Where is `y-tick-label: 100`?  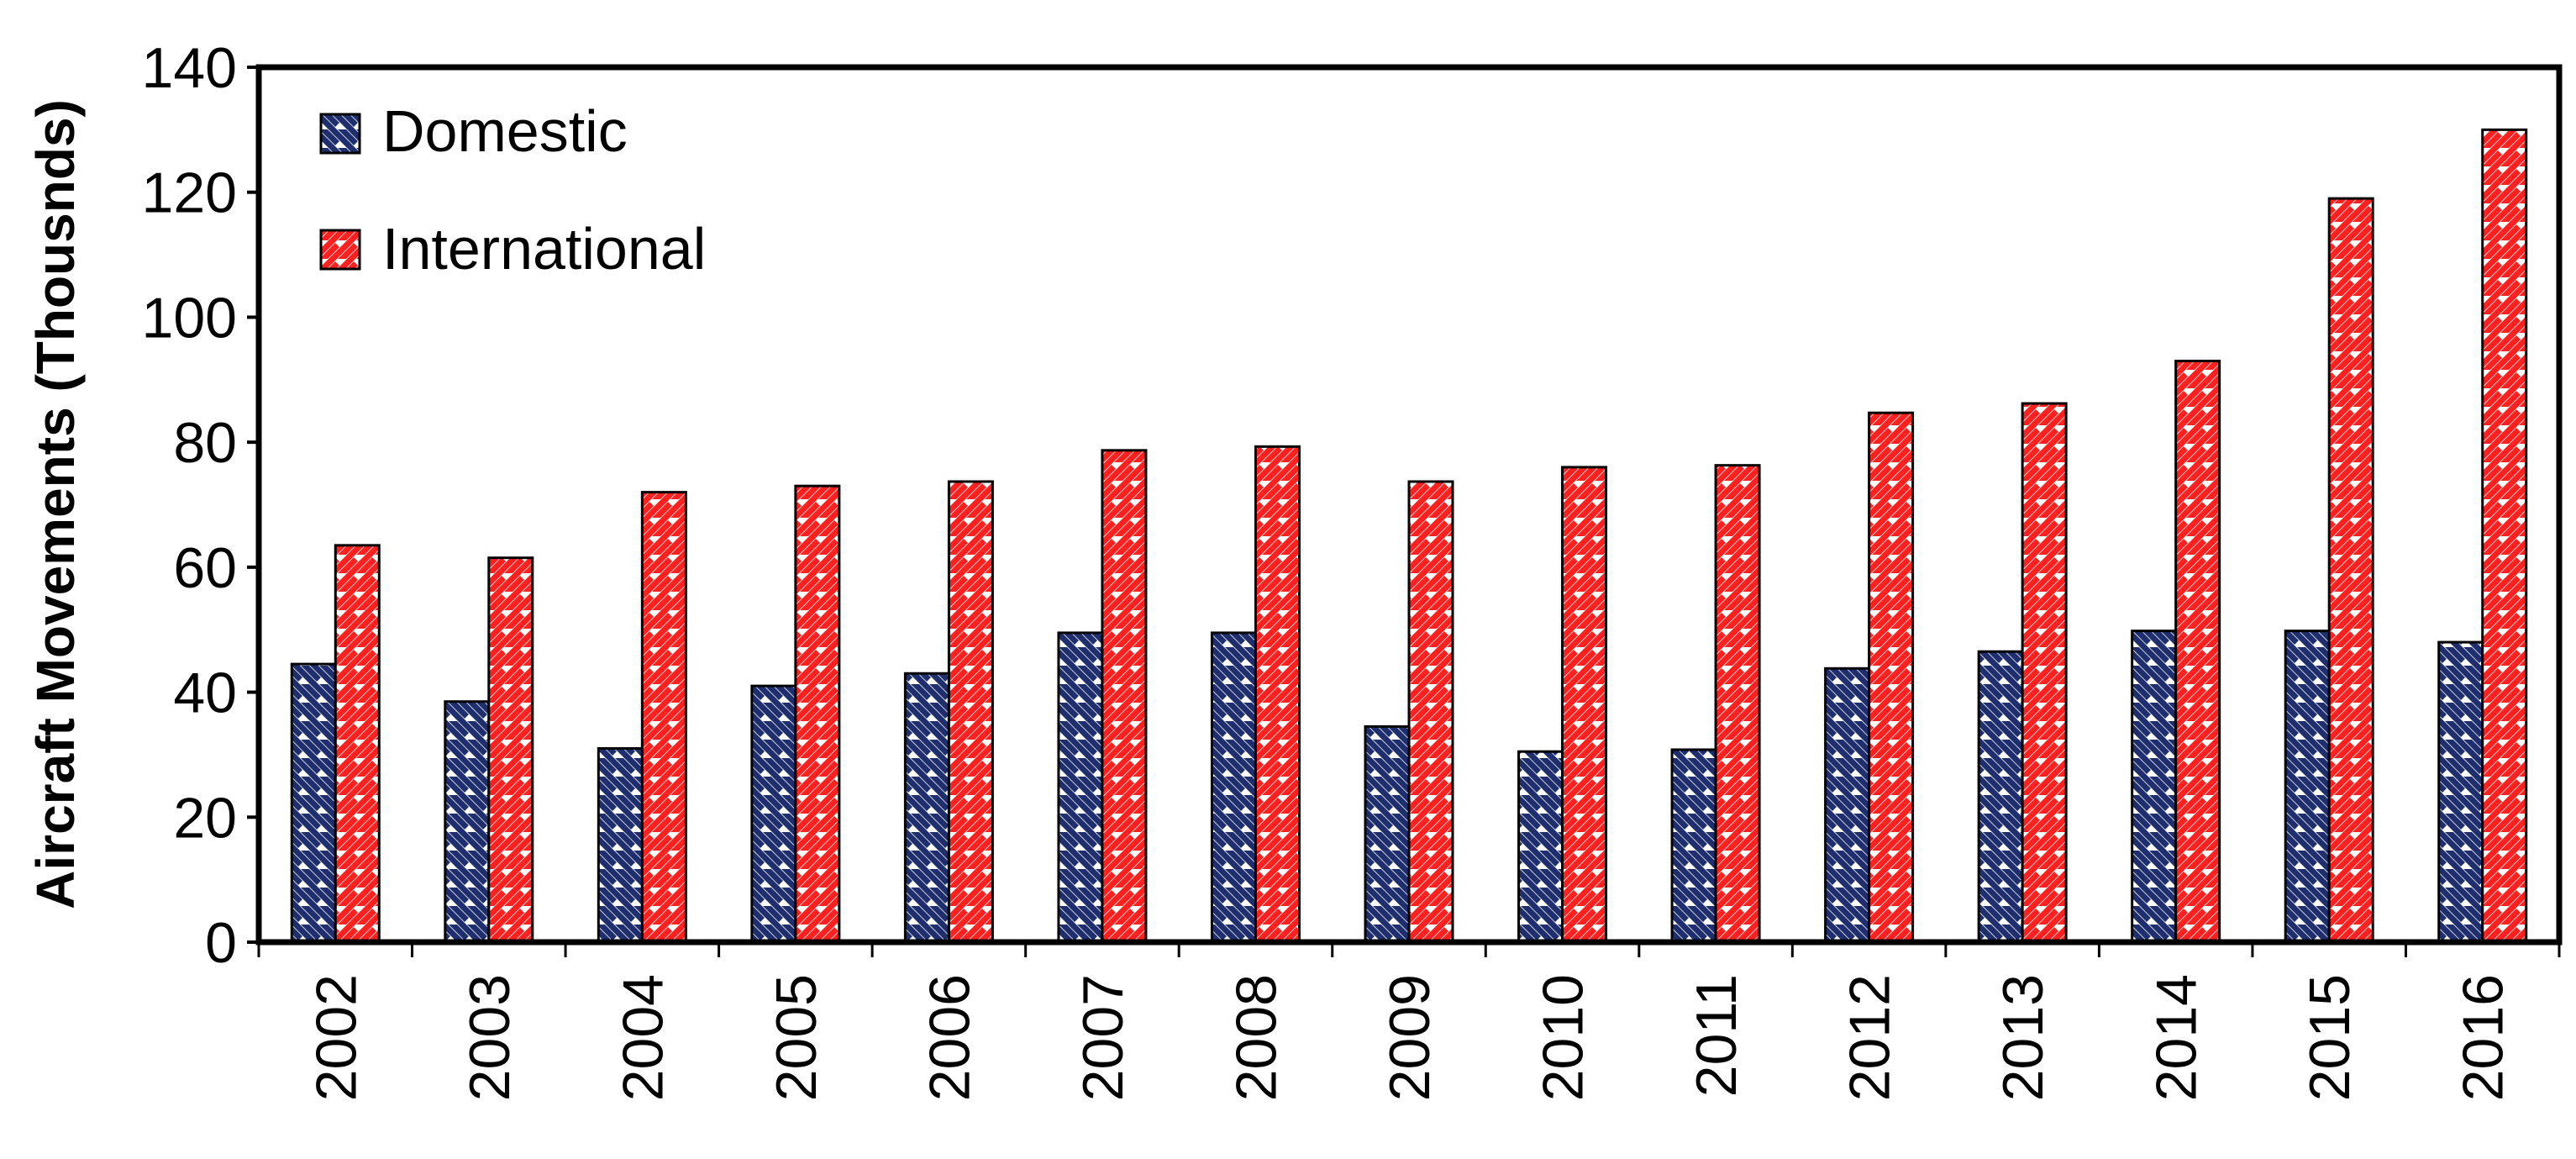 y-tick-label: 100 is located at coordinates (189, 318).